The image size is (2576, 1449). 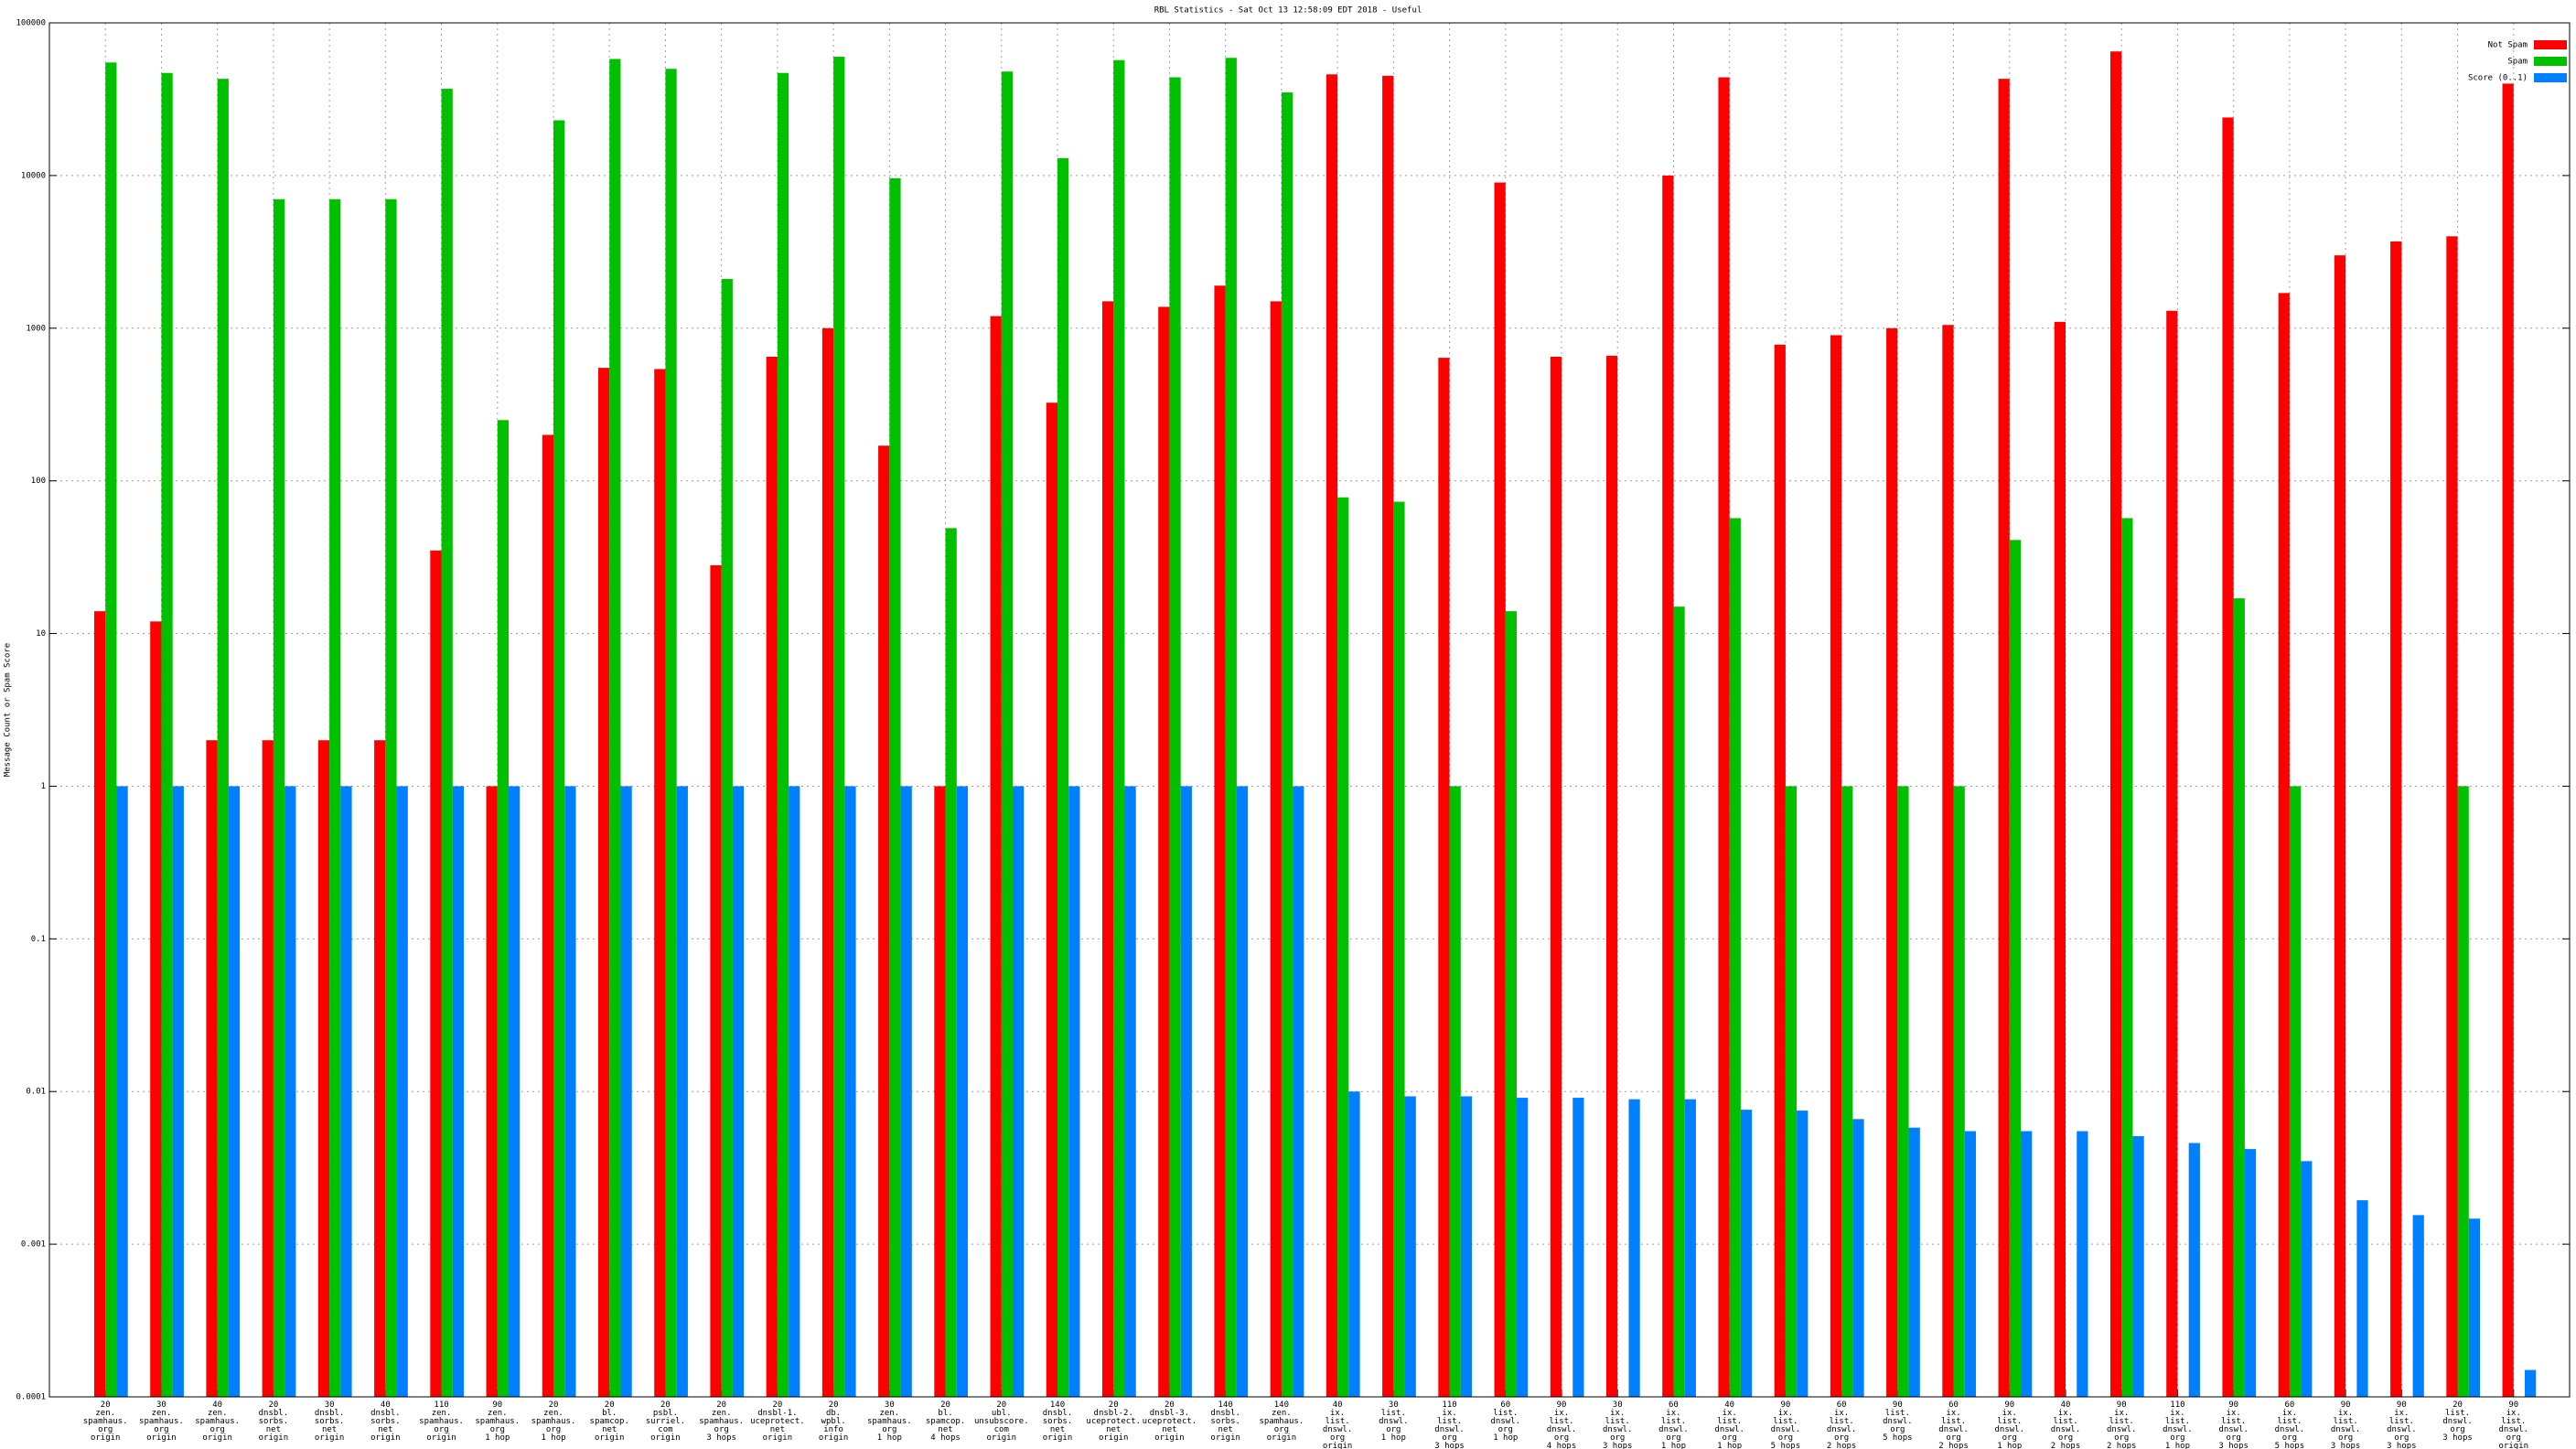 What do you see at coordinates (1338, 1425) in the screenshot?
I see `x-tick-label: 40 ix. list. dnswl. org origin` at bounding box center [1338, 1425].